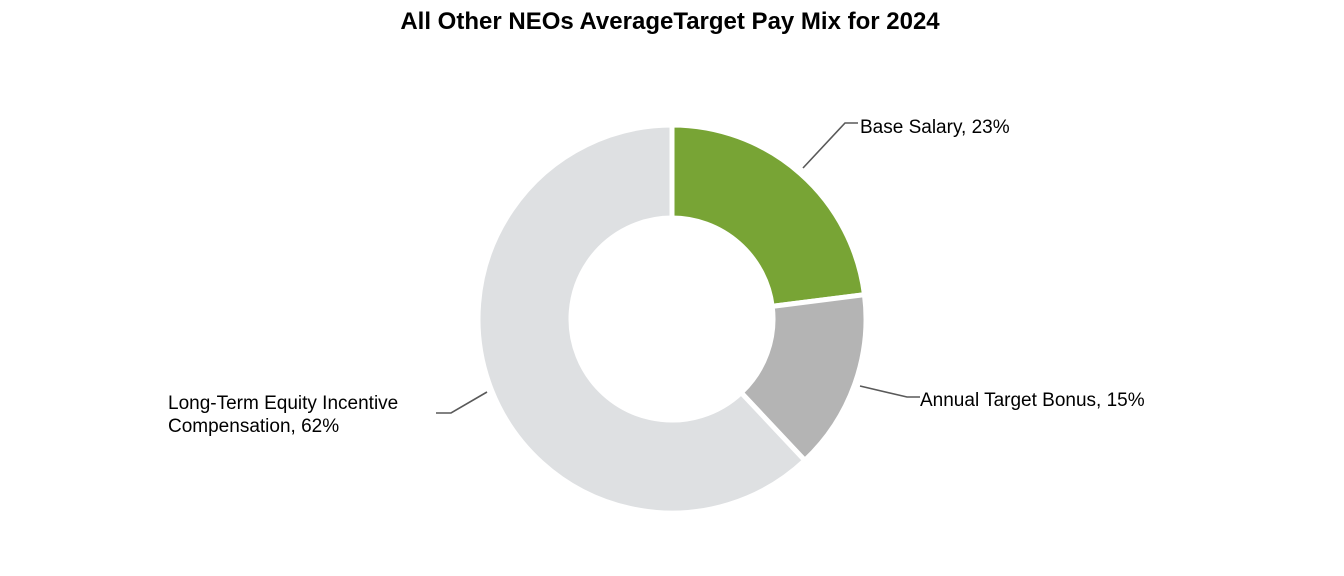  What do you see at coordinates (830, 145) in the screenshot?
I see `leader-line-base-salary` at bounding box center [830, 145].